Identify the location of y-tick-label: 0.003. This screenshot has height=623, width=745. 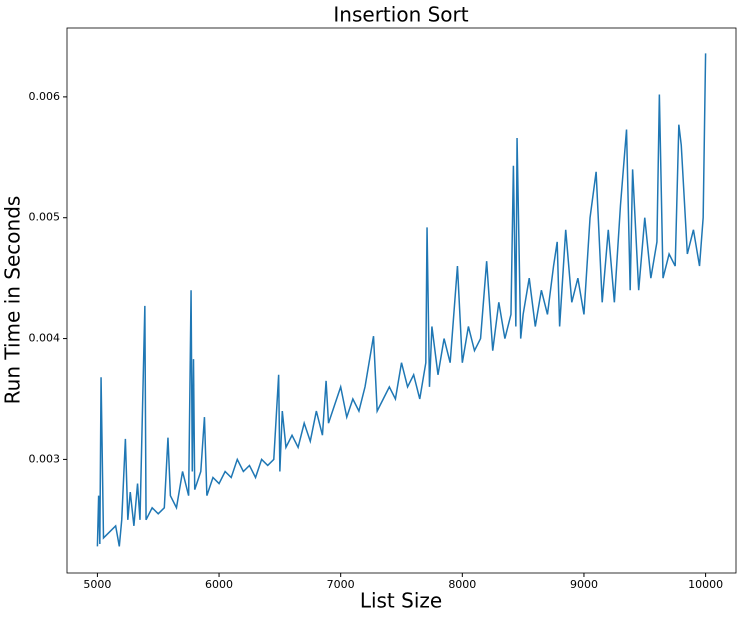
(45, 458).